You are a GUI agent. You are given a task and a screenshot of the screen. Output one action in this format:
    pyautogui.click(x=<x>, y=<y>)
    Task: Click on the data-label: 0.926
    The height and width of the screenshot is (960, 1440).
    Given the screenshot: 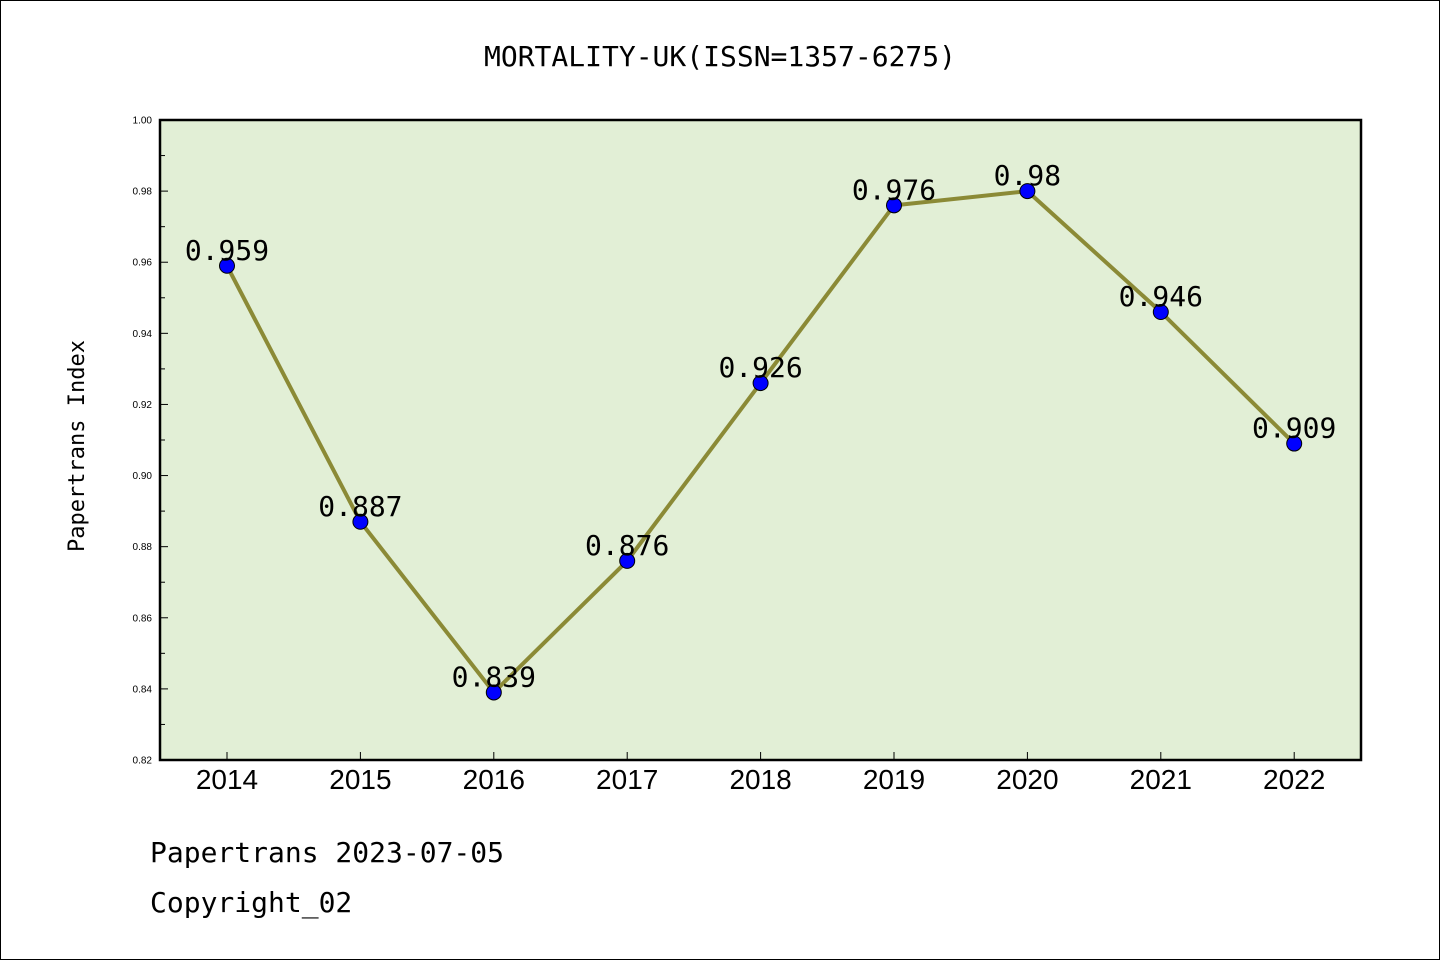 What is the action you would take?
    pyautogui.click(x=760, y=367)
    